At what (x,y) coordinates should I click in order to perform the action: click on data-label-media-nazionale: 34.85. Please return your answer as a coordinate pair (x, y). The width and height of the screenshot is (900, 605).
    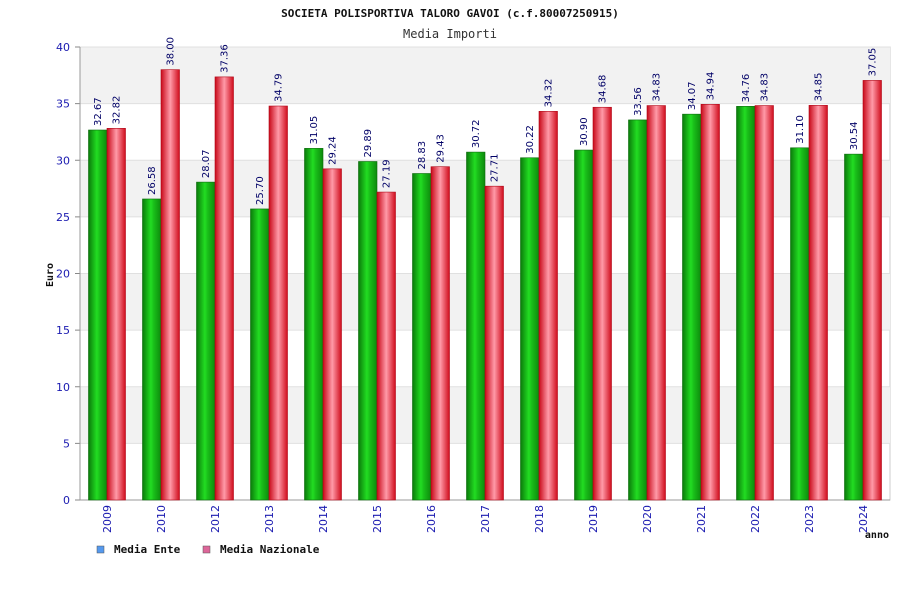
    Looking at the image, I should click on (819, 87).